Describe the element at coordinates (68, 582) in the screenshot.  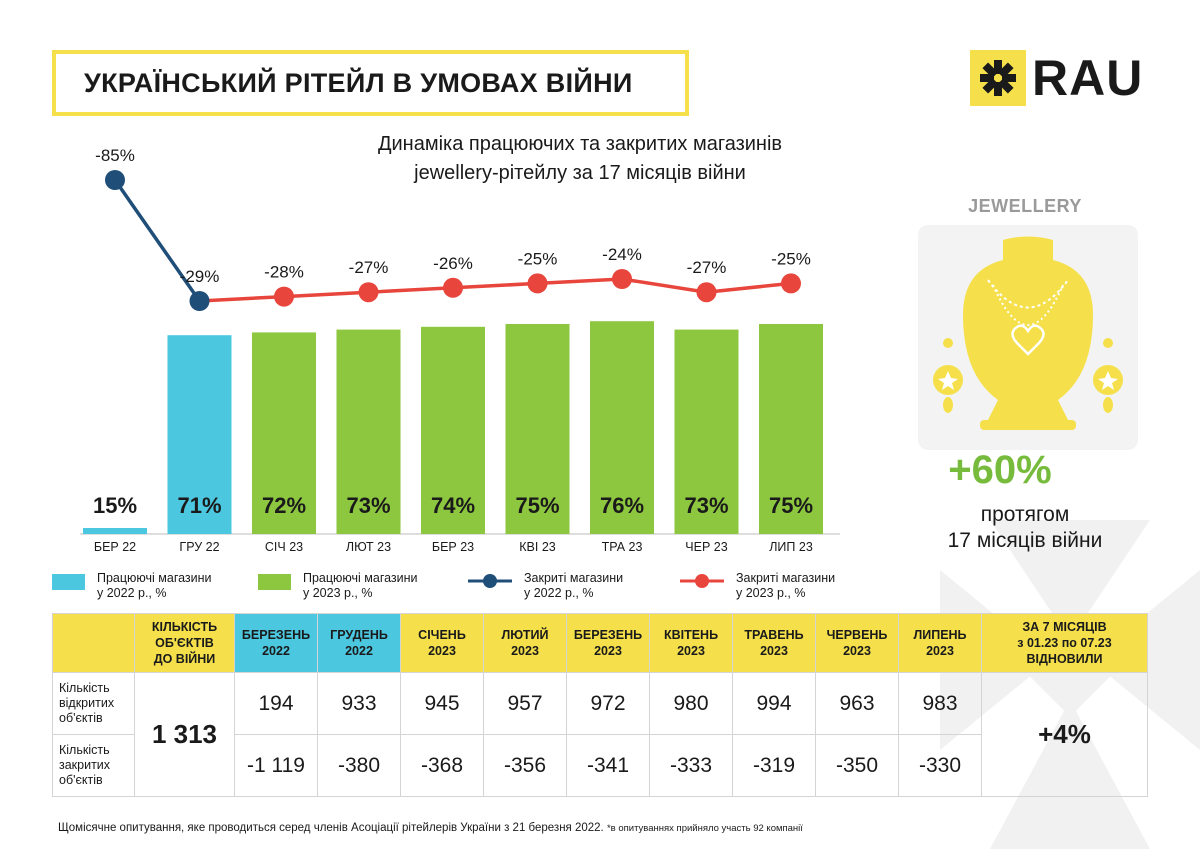
I see `legend-swatch-blue` at that location.